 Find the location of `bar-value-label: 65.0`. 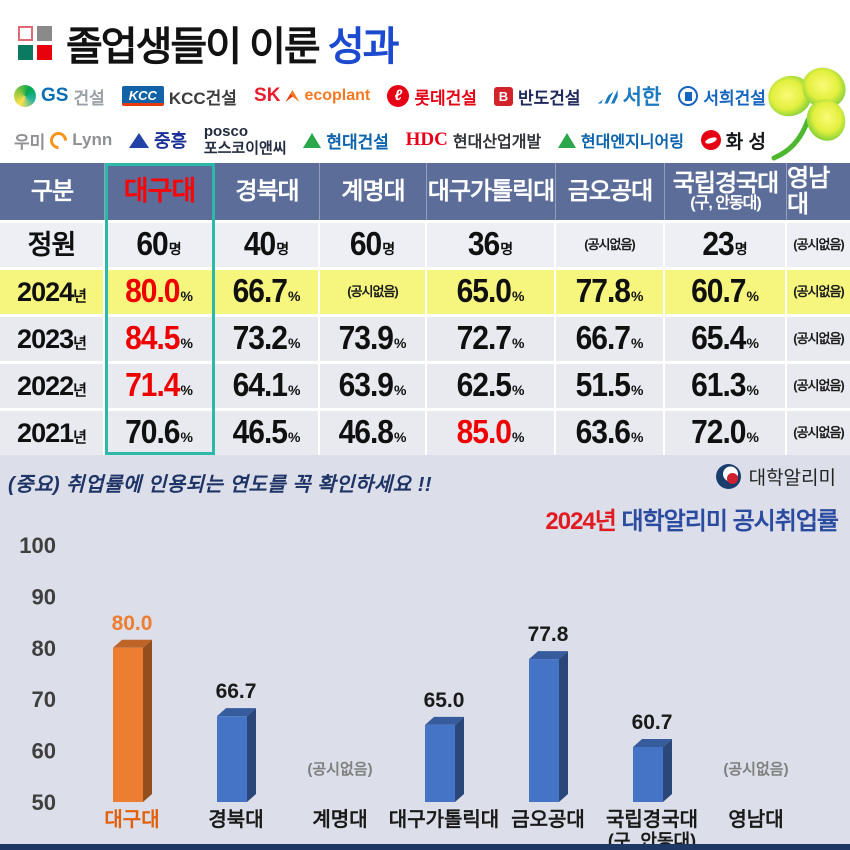

bar-value-label: 65.0 is located at coordinates (444, 700).